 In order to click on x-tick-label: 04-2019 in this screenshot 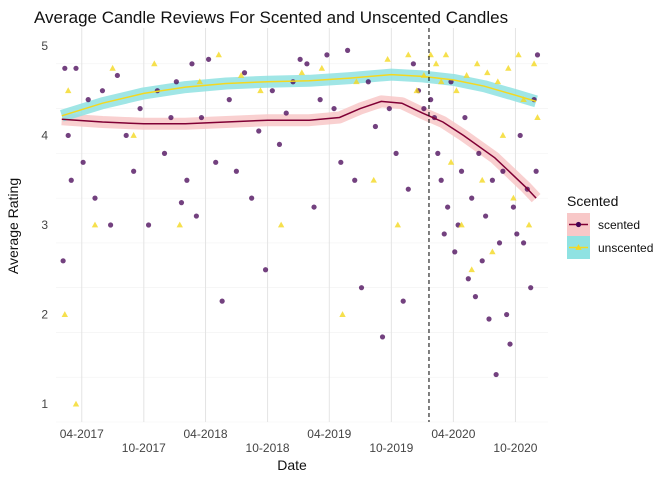, I will do `click(329, 434)`.